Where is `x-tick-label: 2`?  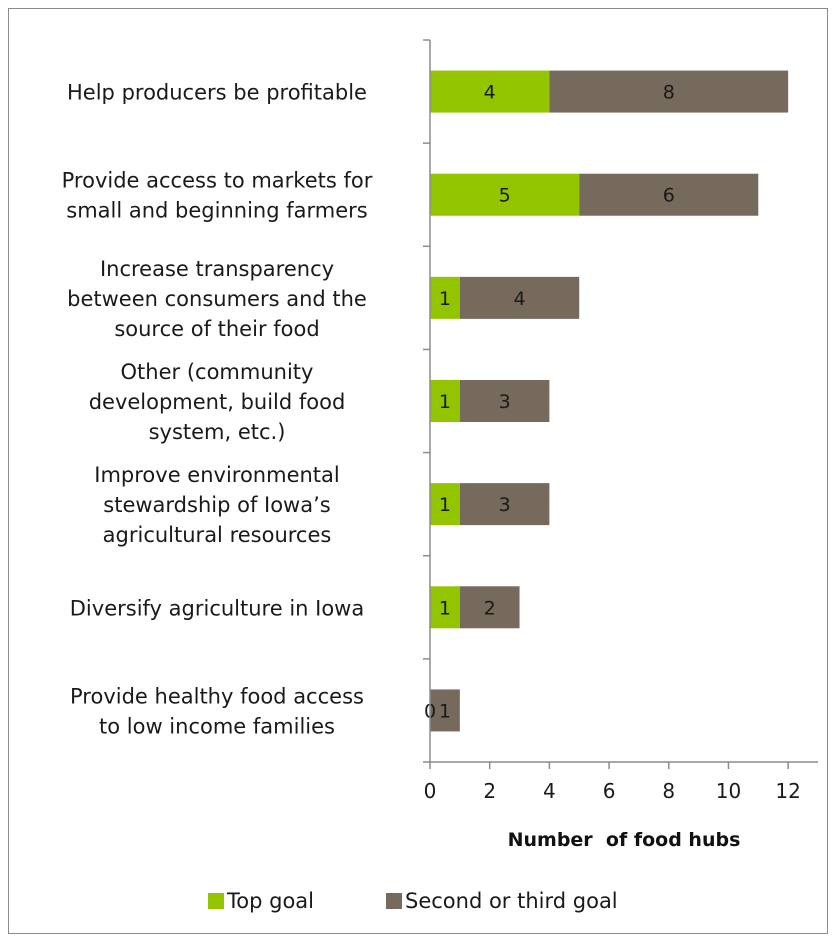 x-tick-label: 2 is located at coordinates (489, 791).